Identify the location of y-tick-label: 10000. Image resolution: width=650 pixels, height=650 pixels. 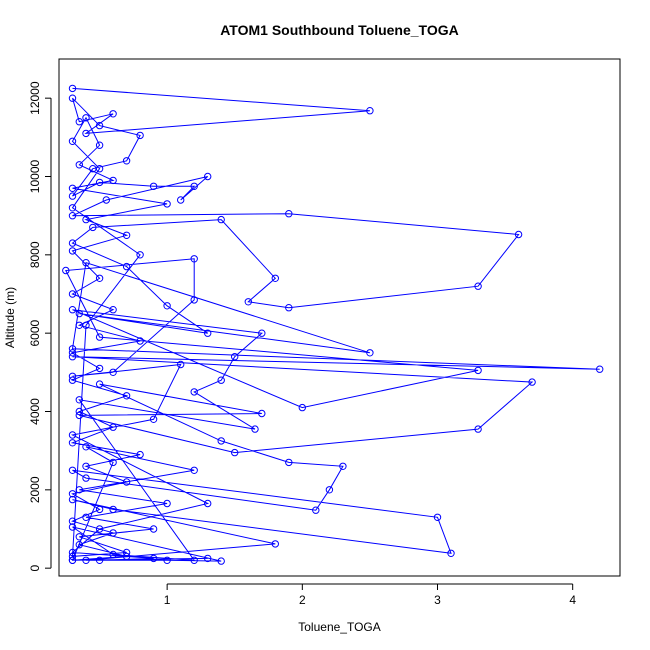
(35, 176).